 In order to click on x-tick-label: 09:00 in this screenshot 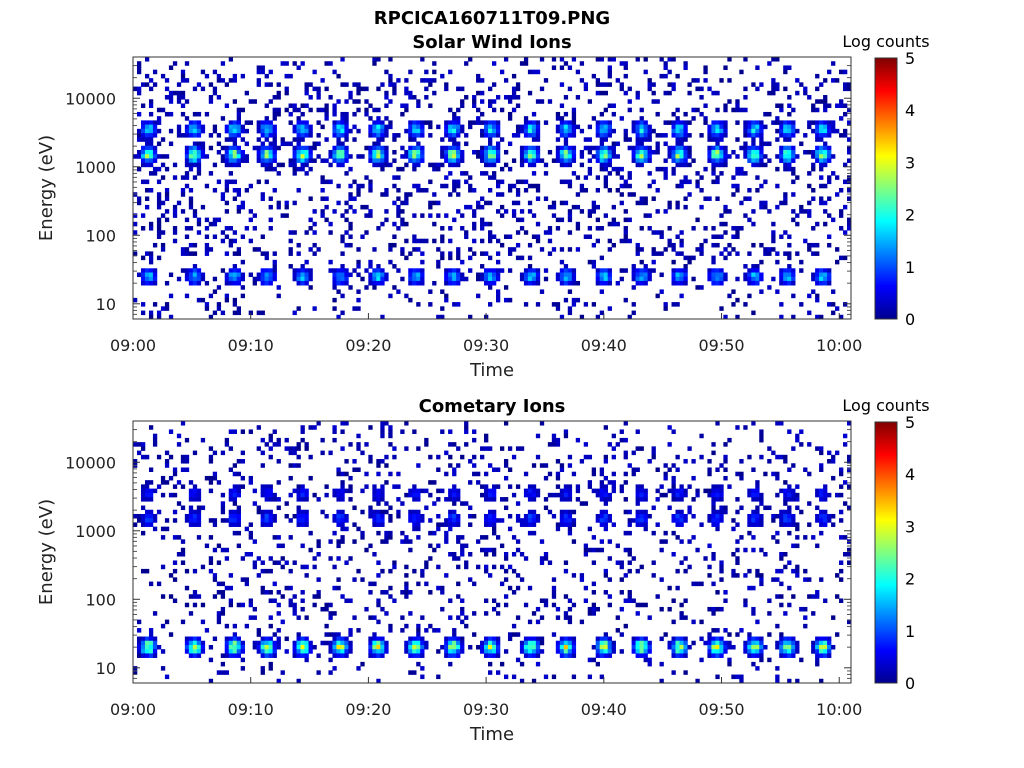, I will do `click(133, 345)`.